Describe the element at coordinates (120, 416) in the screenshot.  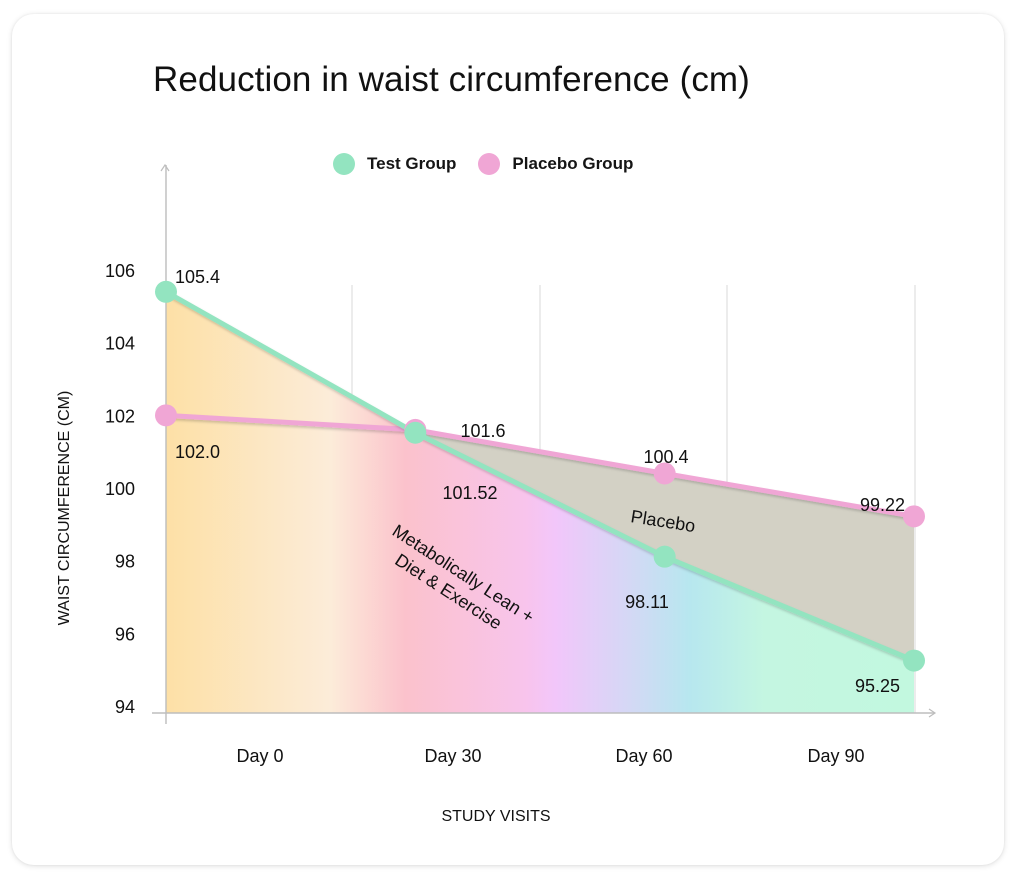
I see `y-tick-label-102: 102` at that location.